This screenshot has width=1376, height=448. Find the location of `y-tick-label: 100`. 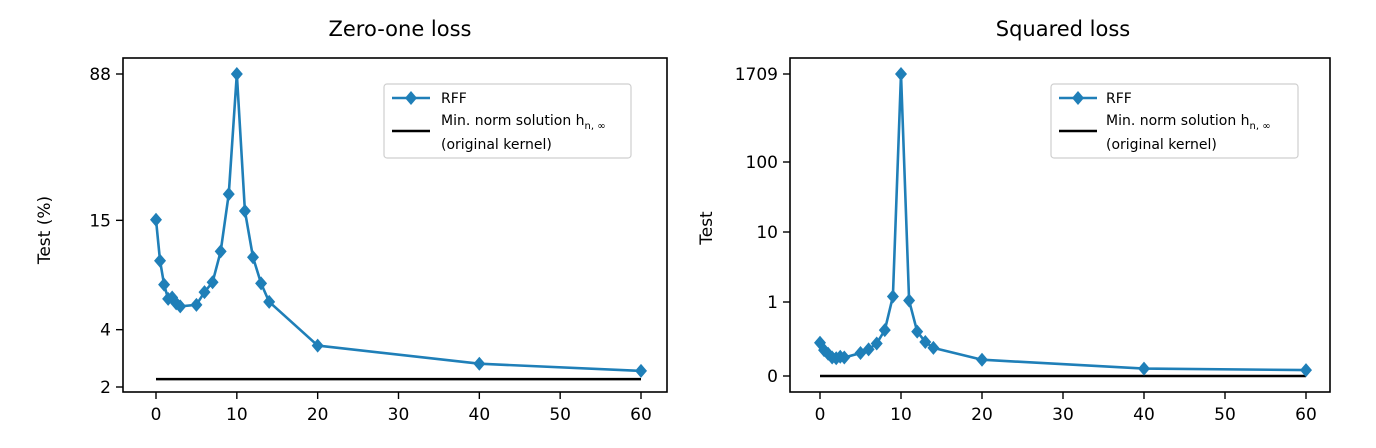

y-tick-label: 100 is located at coordinates (762, 163).